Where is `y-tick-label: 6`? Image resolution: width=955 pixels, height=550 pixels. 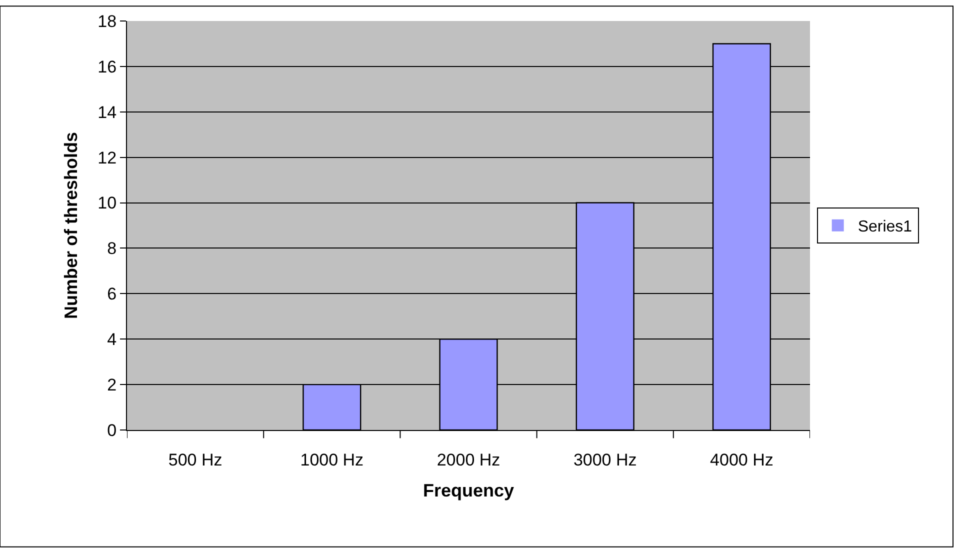 y-tick-label: 6 is located at coordinates (112, 294).